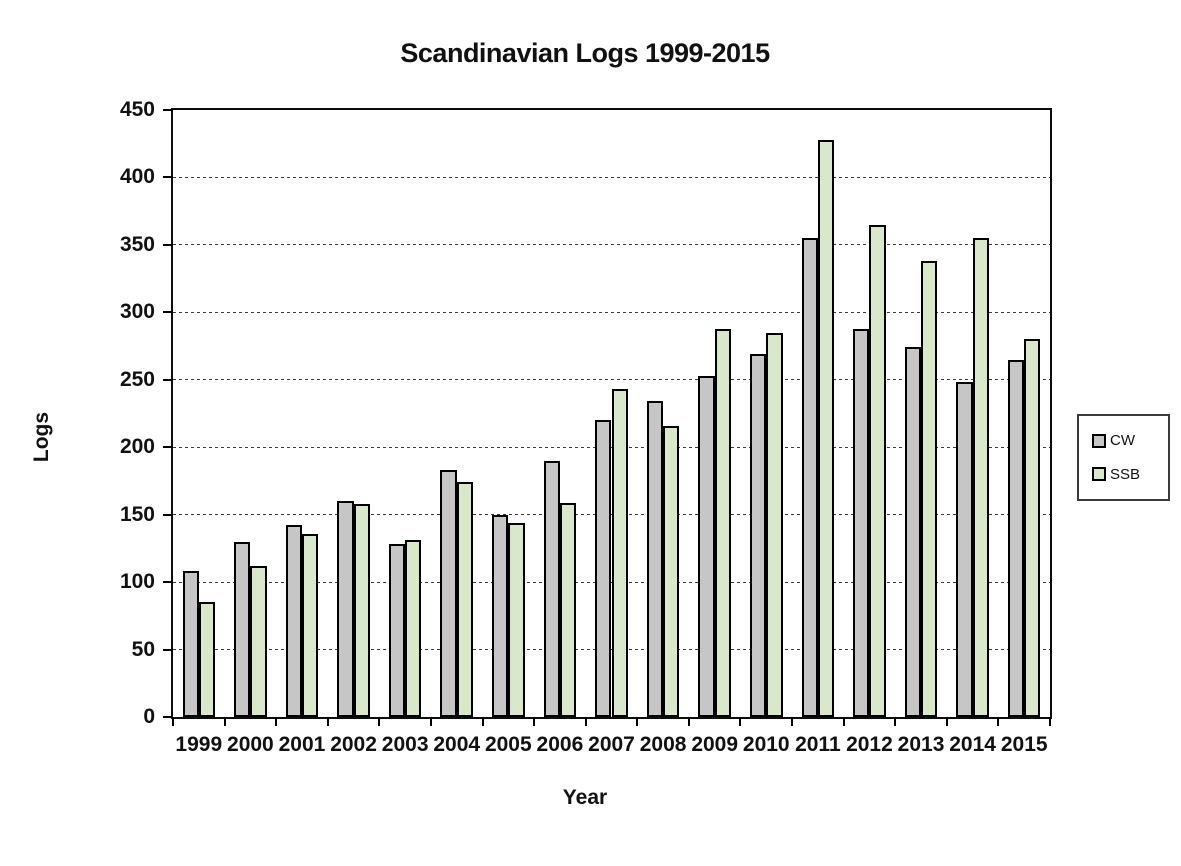 The height and width of the screenshot is (866, 1181). Describe the element at coordinates (758, 535) in the screenshot. I see `bar-cw-2010` at that location.